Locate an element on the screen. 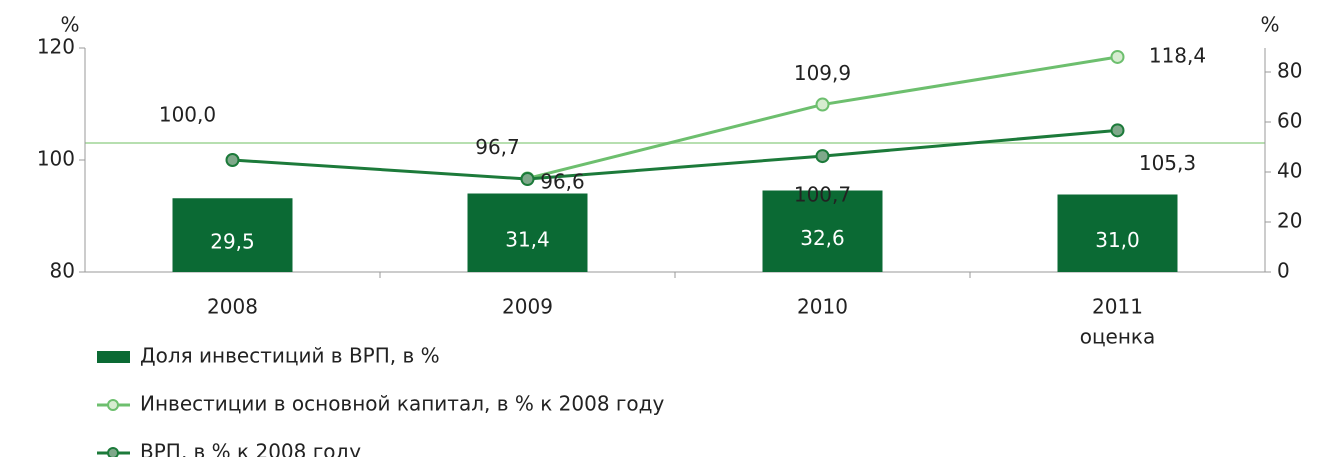 This screenshot has height=457, width=1324. line-value-label: 109,9 is located at coordinates (822, 73).